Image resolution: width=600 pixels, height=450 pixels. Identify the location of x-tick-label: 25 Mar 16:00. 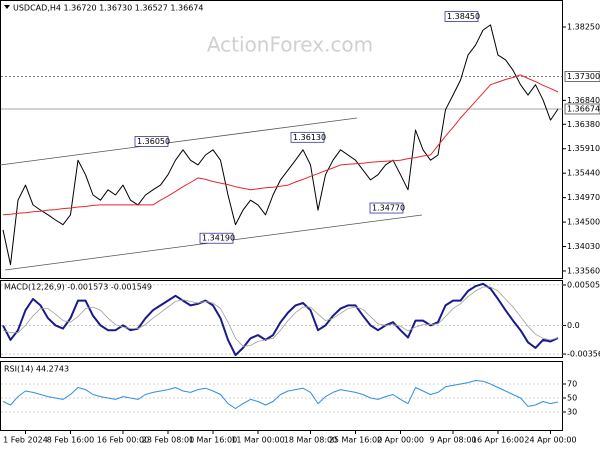
(355, 440).